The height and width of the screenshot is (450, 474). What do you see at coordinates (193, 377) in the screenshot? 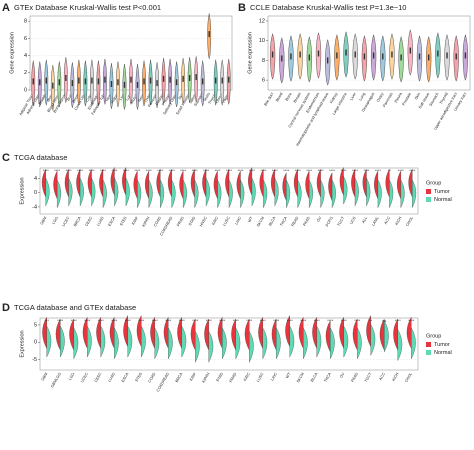
I see `x-tick-label: KIRP` at bounding box center [193, 377].